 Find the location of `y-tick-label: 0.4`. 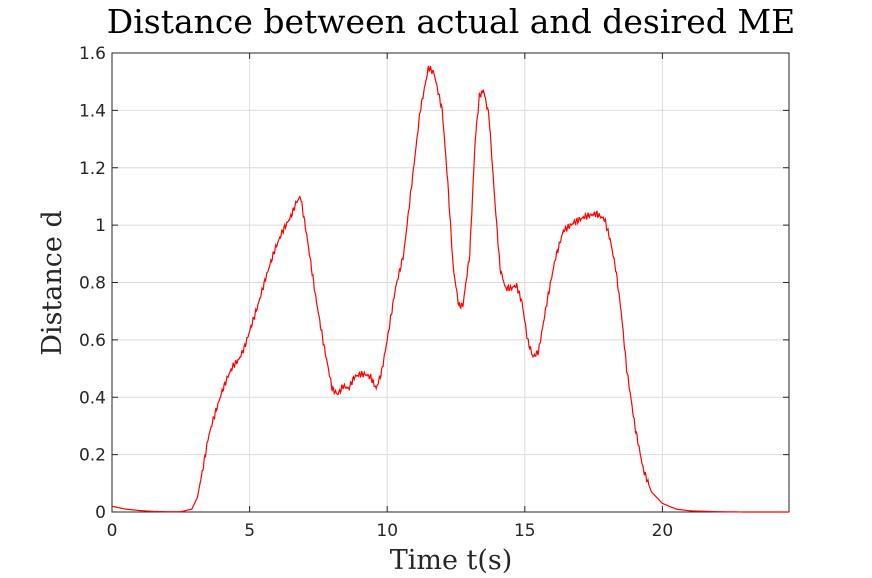

y-tick-label: 0.4 is located at coordinates (92, 398).